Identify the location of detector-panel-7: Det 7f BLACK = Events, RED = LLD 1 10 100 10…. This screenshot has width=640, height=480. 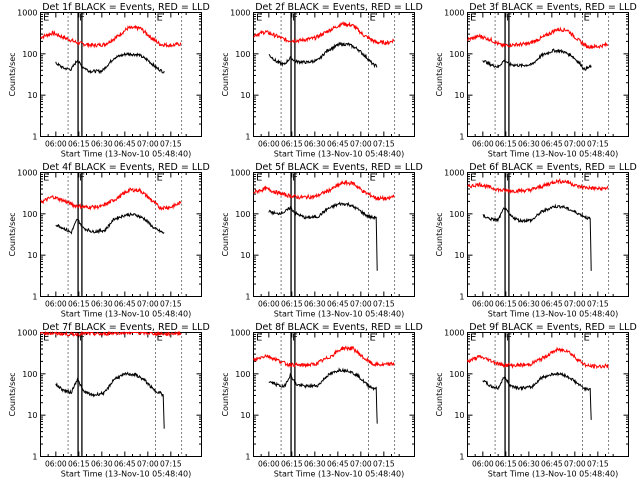
(109, 400).